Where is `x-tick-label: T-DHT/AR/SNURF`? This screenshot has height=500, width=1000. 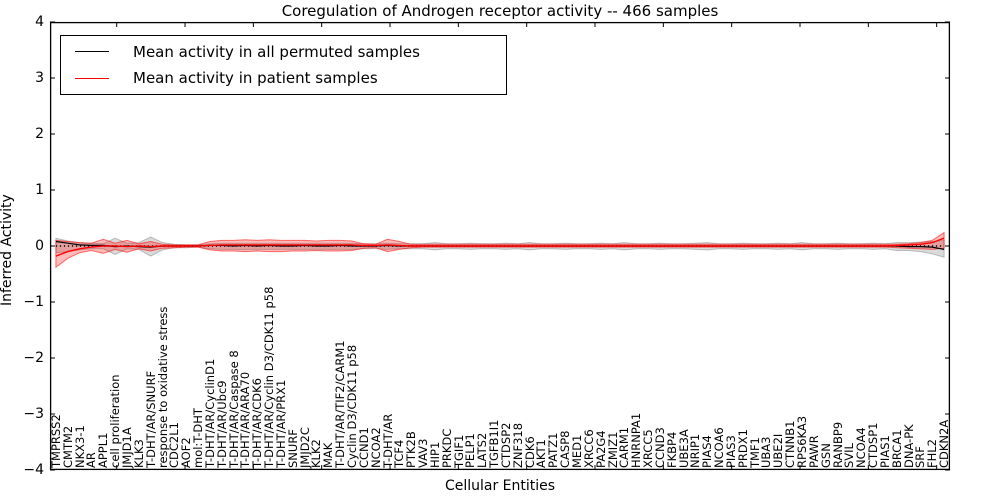
x-tick-label: T-DHT/AR/SNURF is located at coordinates (150, 419).